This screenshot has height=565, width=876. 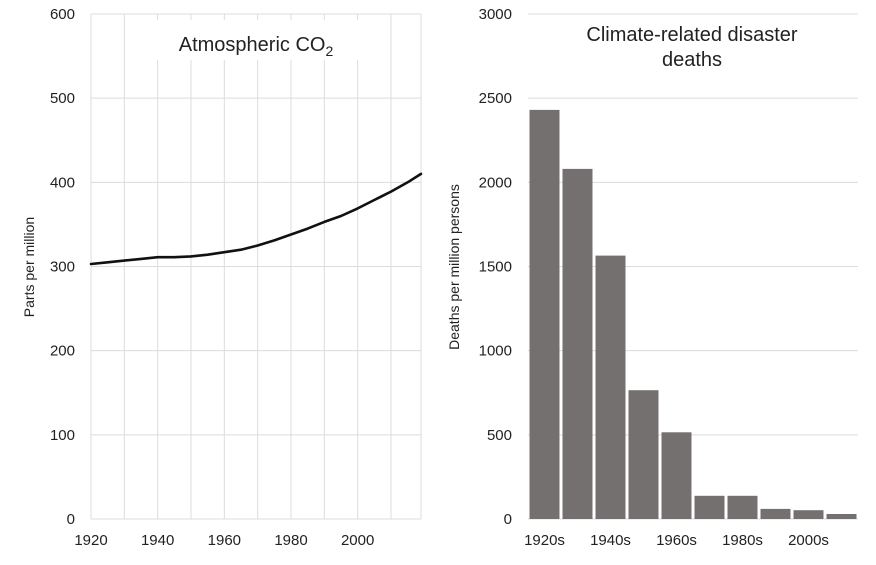 I want to click on deaths-y-tick-label: 3000, so click(x=495, y=14).